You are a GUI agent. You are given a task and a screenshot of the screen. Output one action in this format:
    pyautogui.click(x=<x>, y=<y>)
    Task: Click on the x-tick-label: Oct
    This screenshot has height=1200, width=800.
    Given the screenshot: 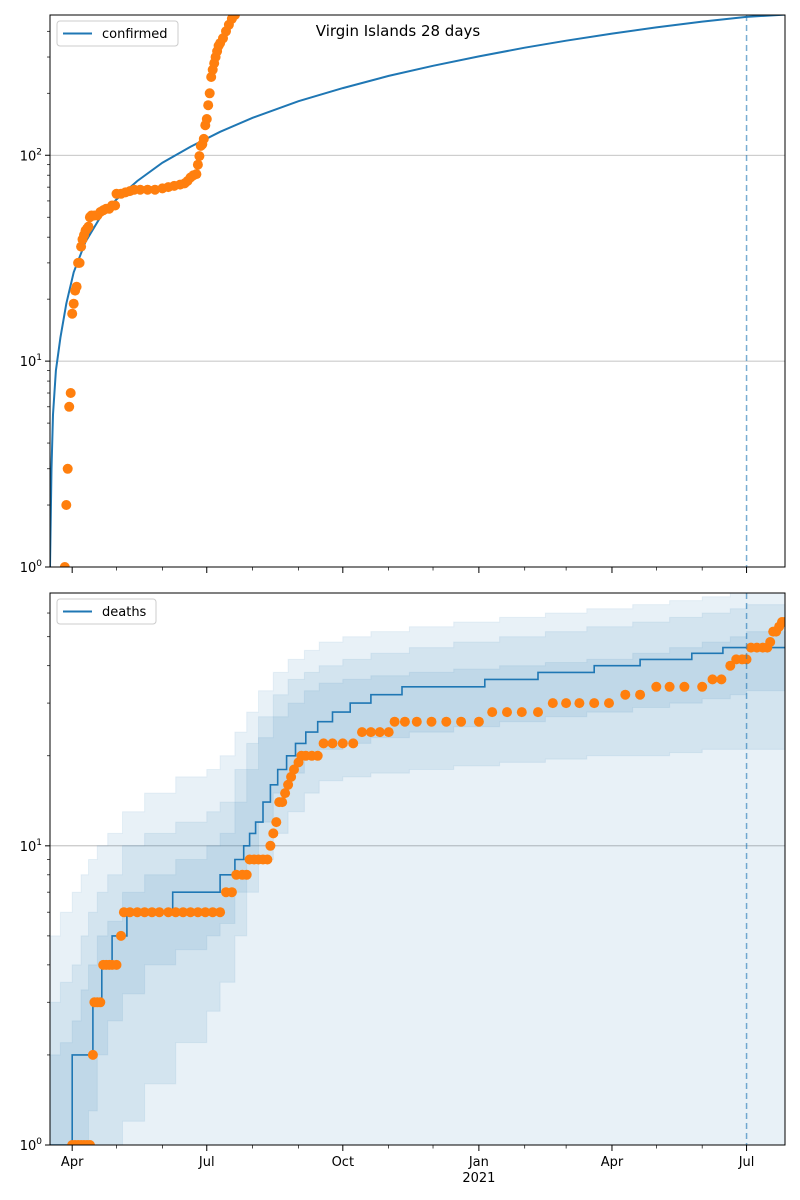 What is the action you would take?
    pyautogui.click(x=343, y=1162)
    